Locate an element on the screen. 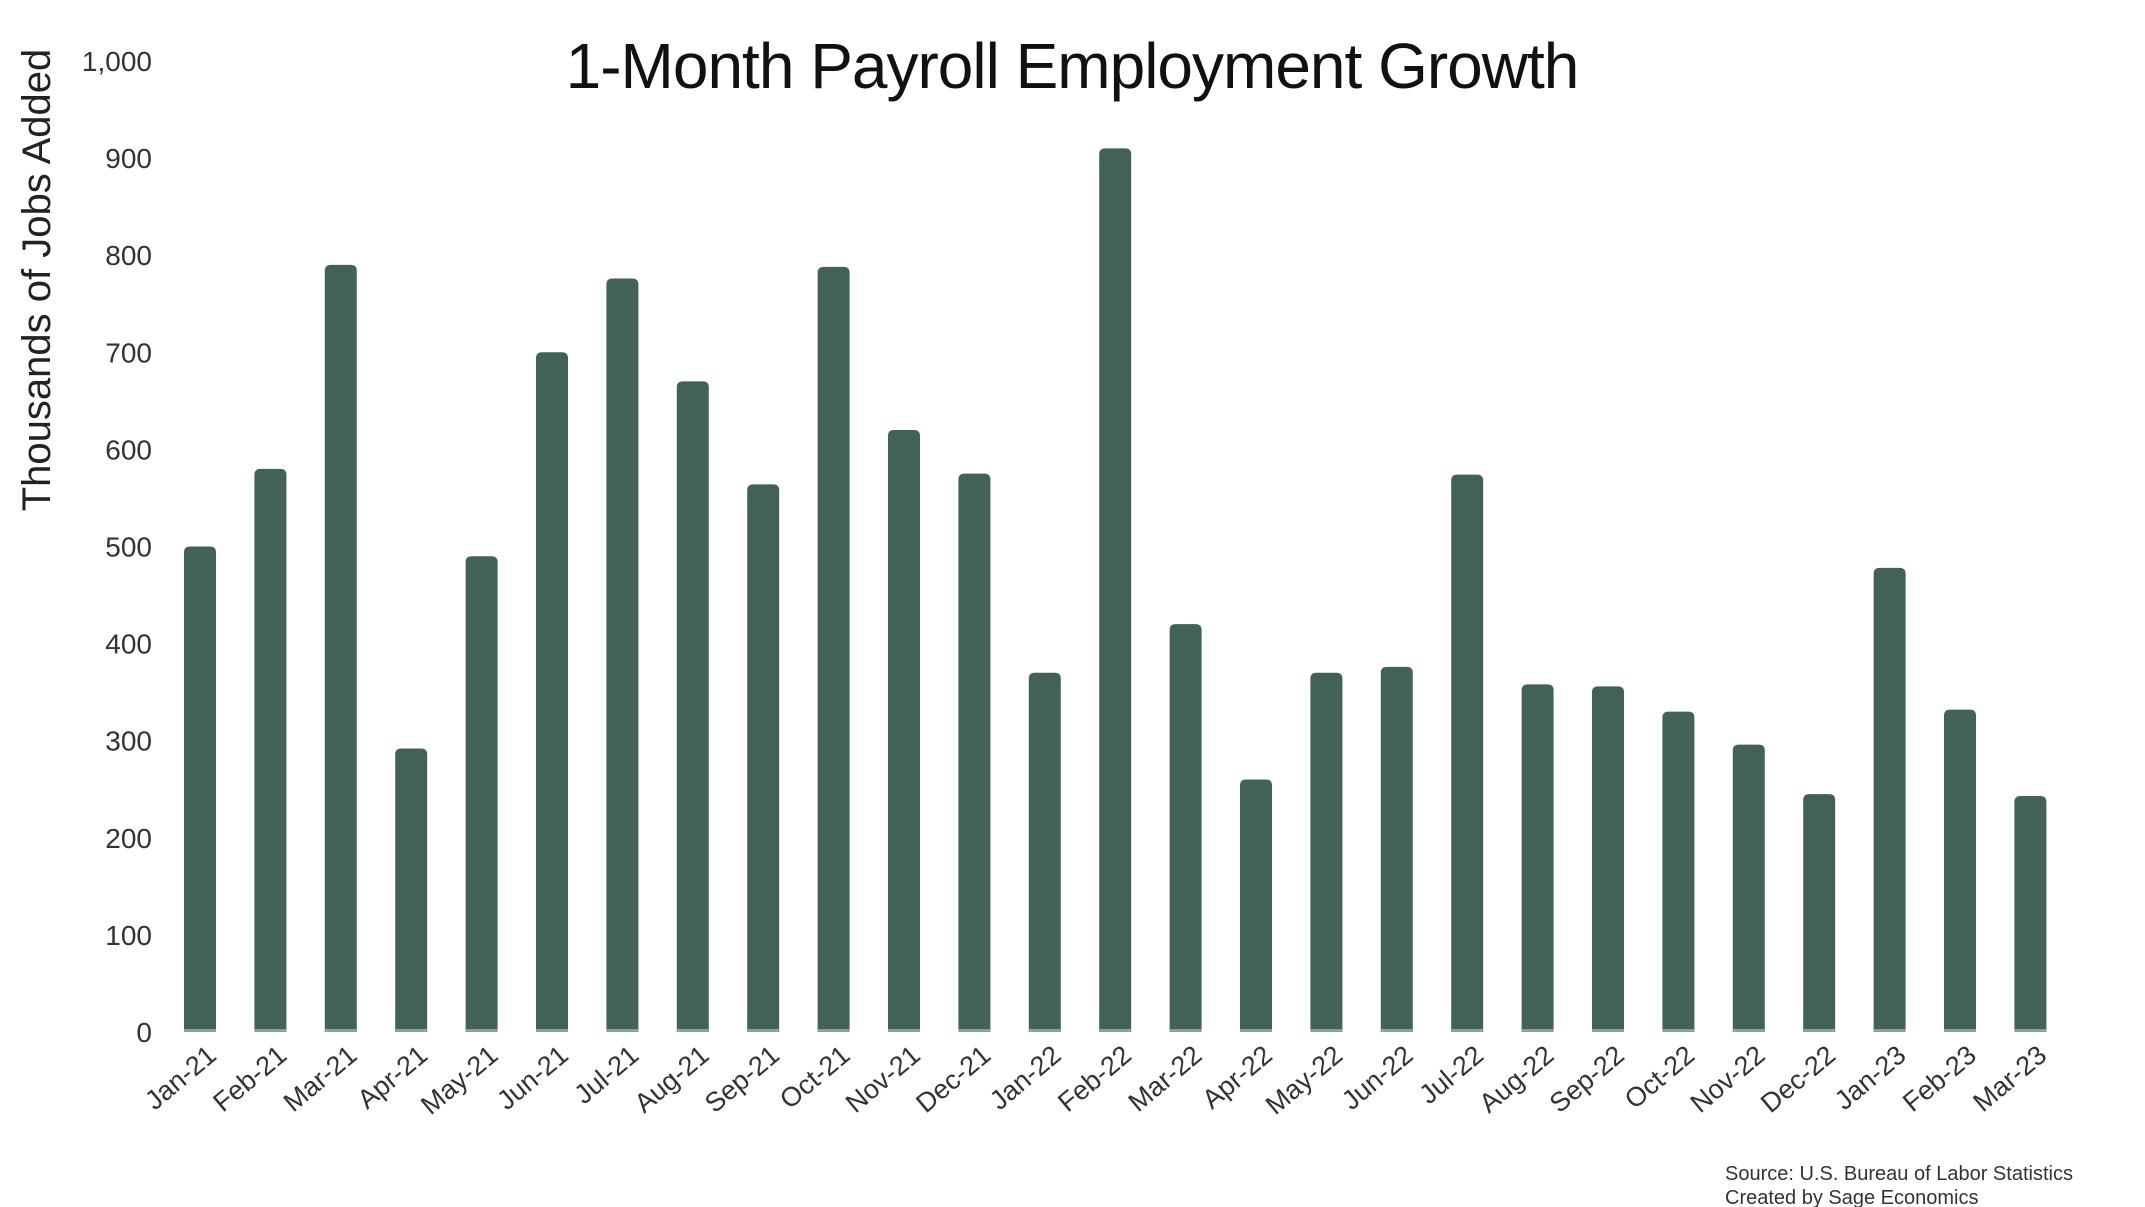 This screenshot has height=1207, width=2145. y-tick-label: 200 is located at coordinates (128, 838).